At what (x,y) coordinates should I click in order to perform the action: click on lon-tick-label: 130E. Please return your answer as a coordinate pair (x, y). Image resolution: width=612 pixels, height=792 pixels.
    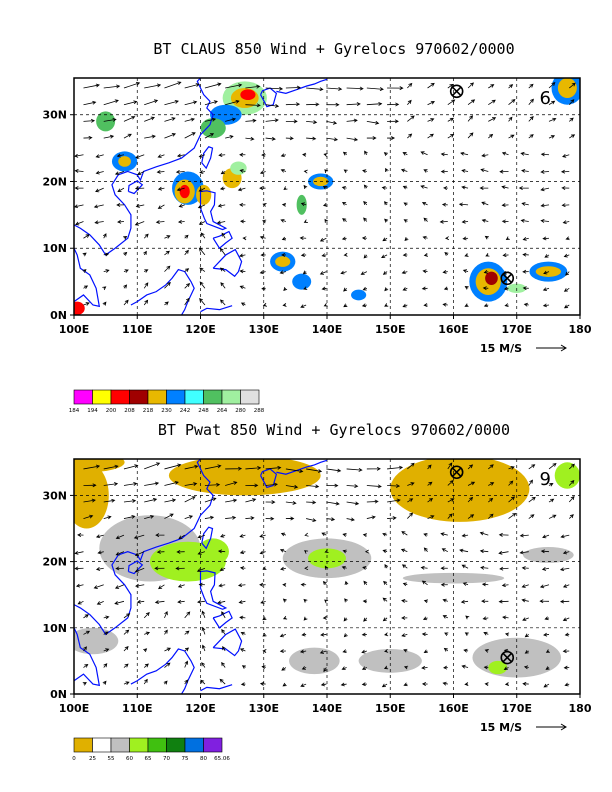
    Looking at the image, I should click on (264, 329).